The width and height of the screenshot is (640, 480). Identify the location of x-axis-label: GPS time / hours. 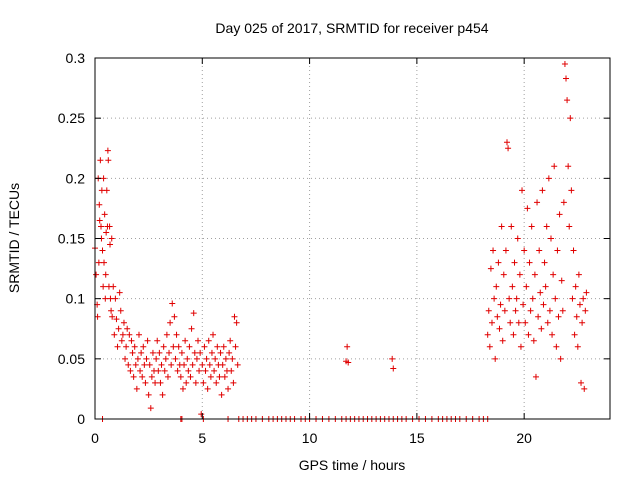
(352, 465).